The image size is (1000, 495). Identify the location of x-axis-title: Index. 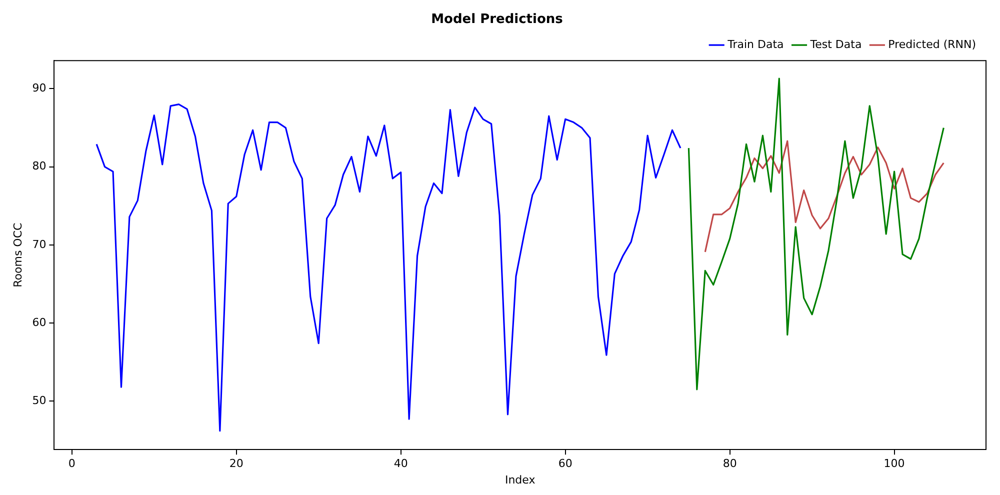
(520, 479).